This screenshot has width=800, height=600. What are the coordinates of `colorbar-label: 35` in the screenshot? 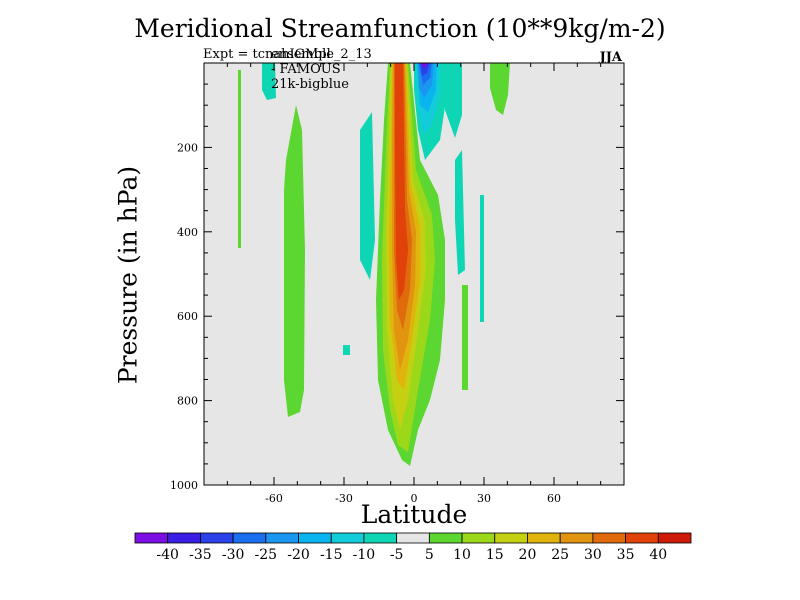 It's located at (626, 555).